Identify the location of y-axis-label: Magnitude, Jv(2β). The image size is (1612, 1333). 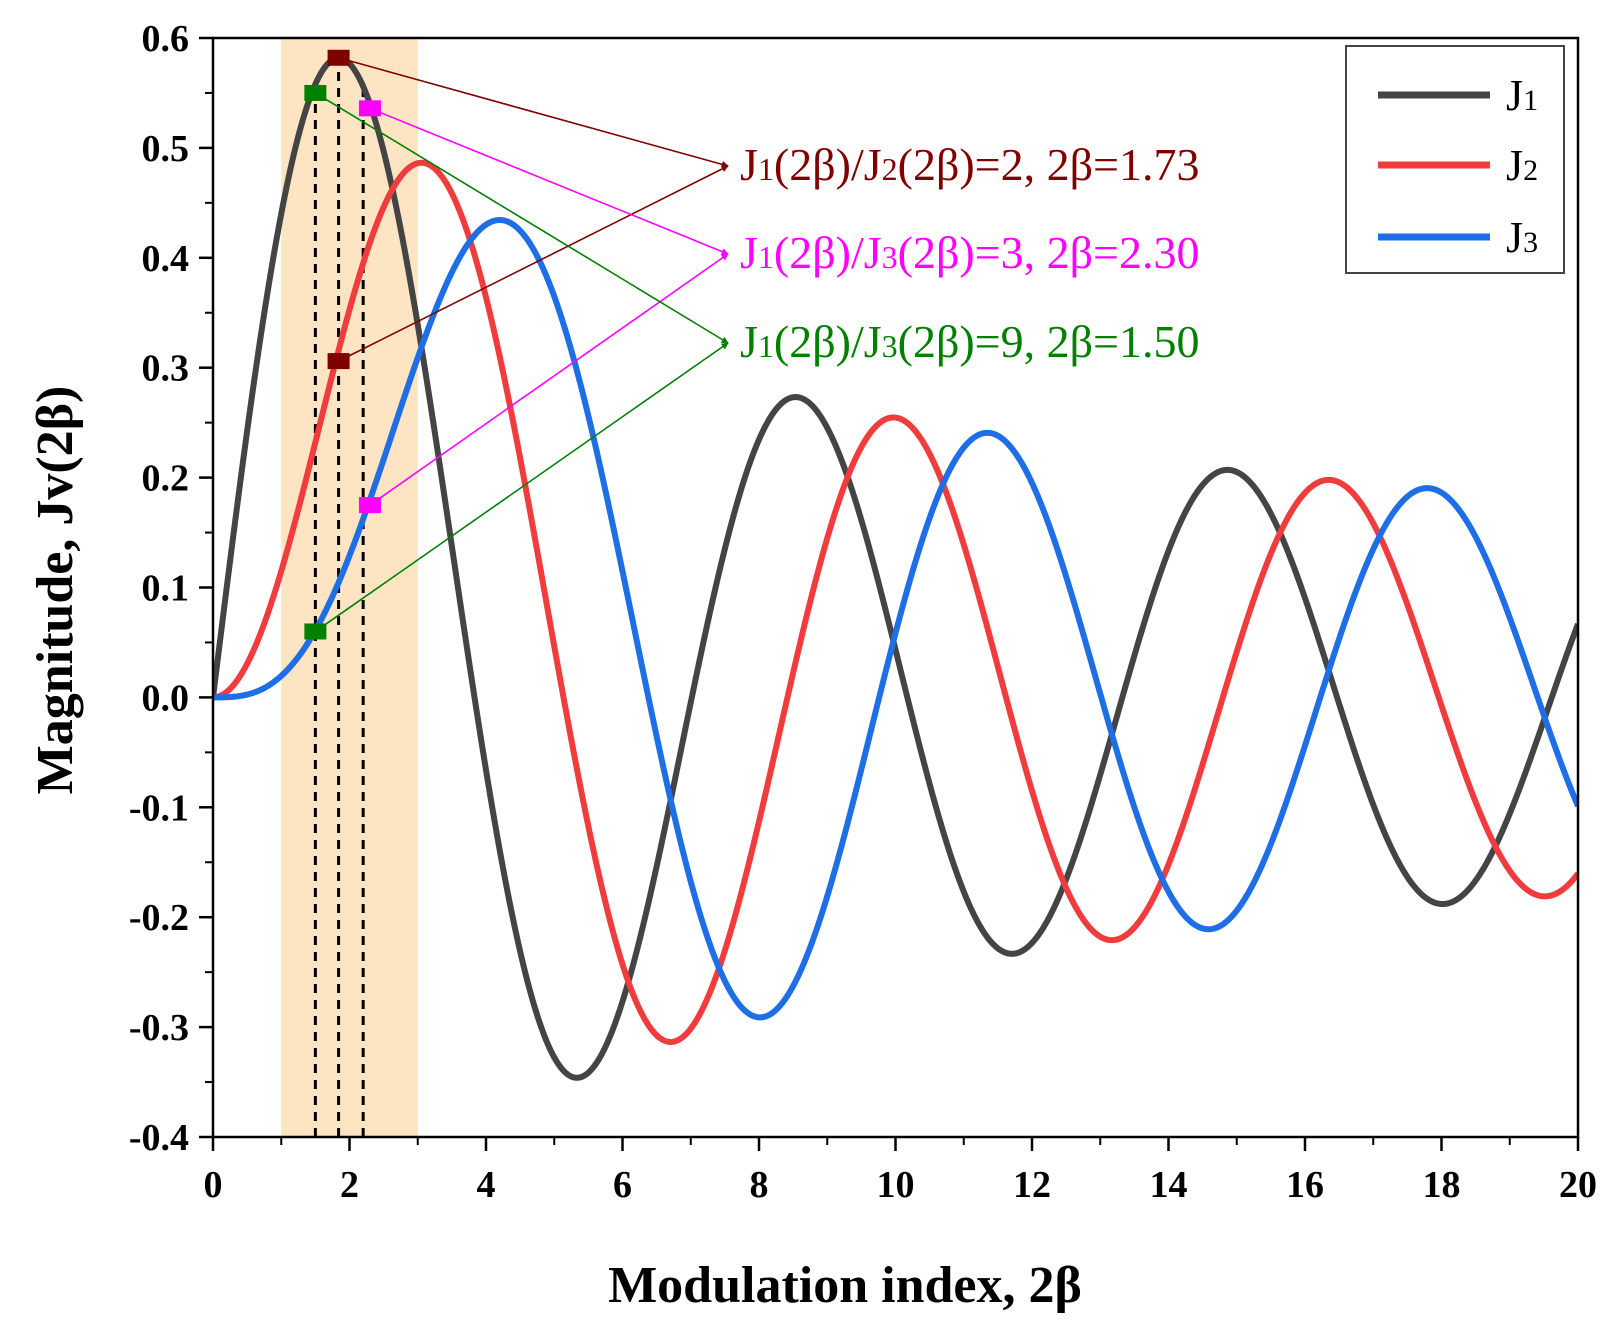
(55, 590).